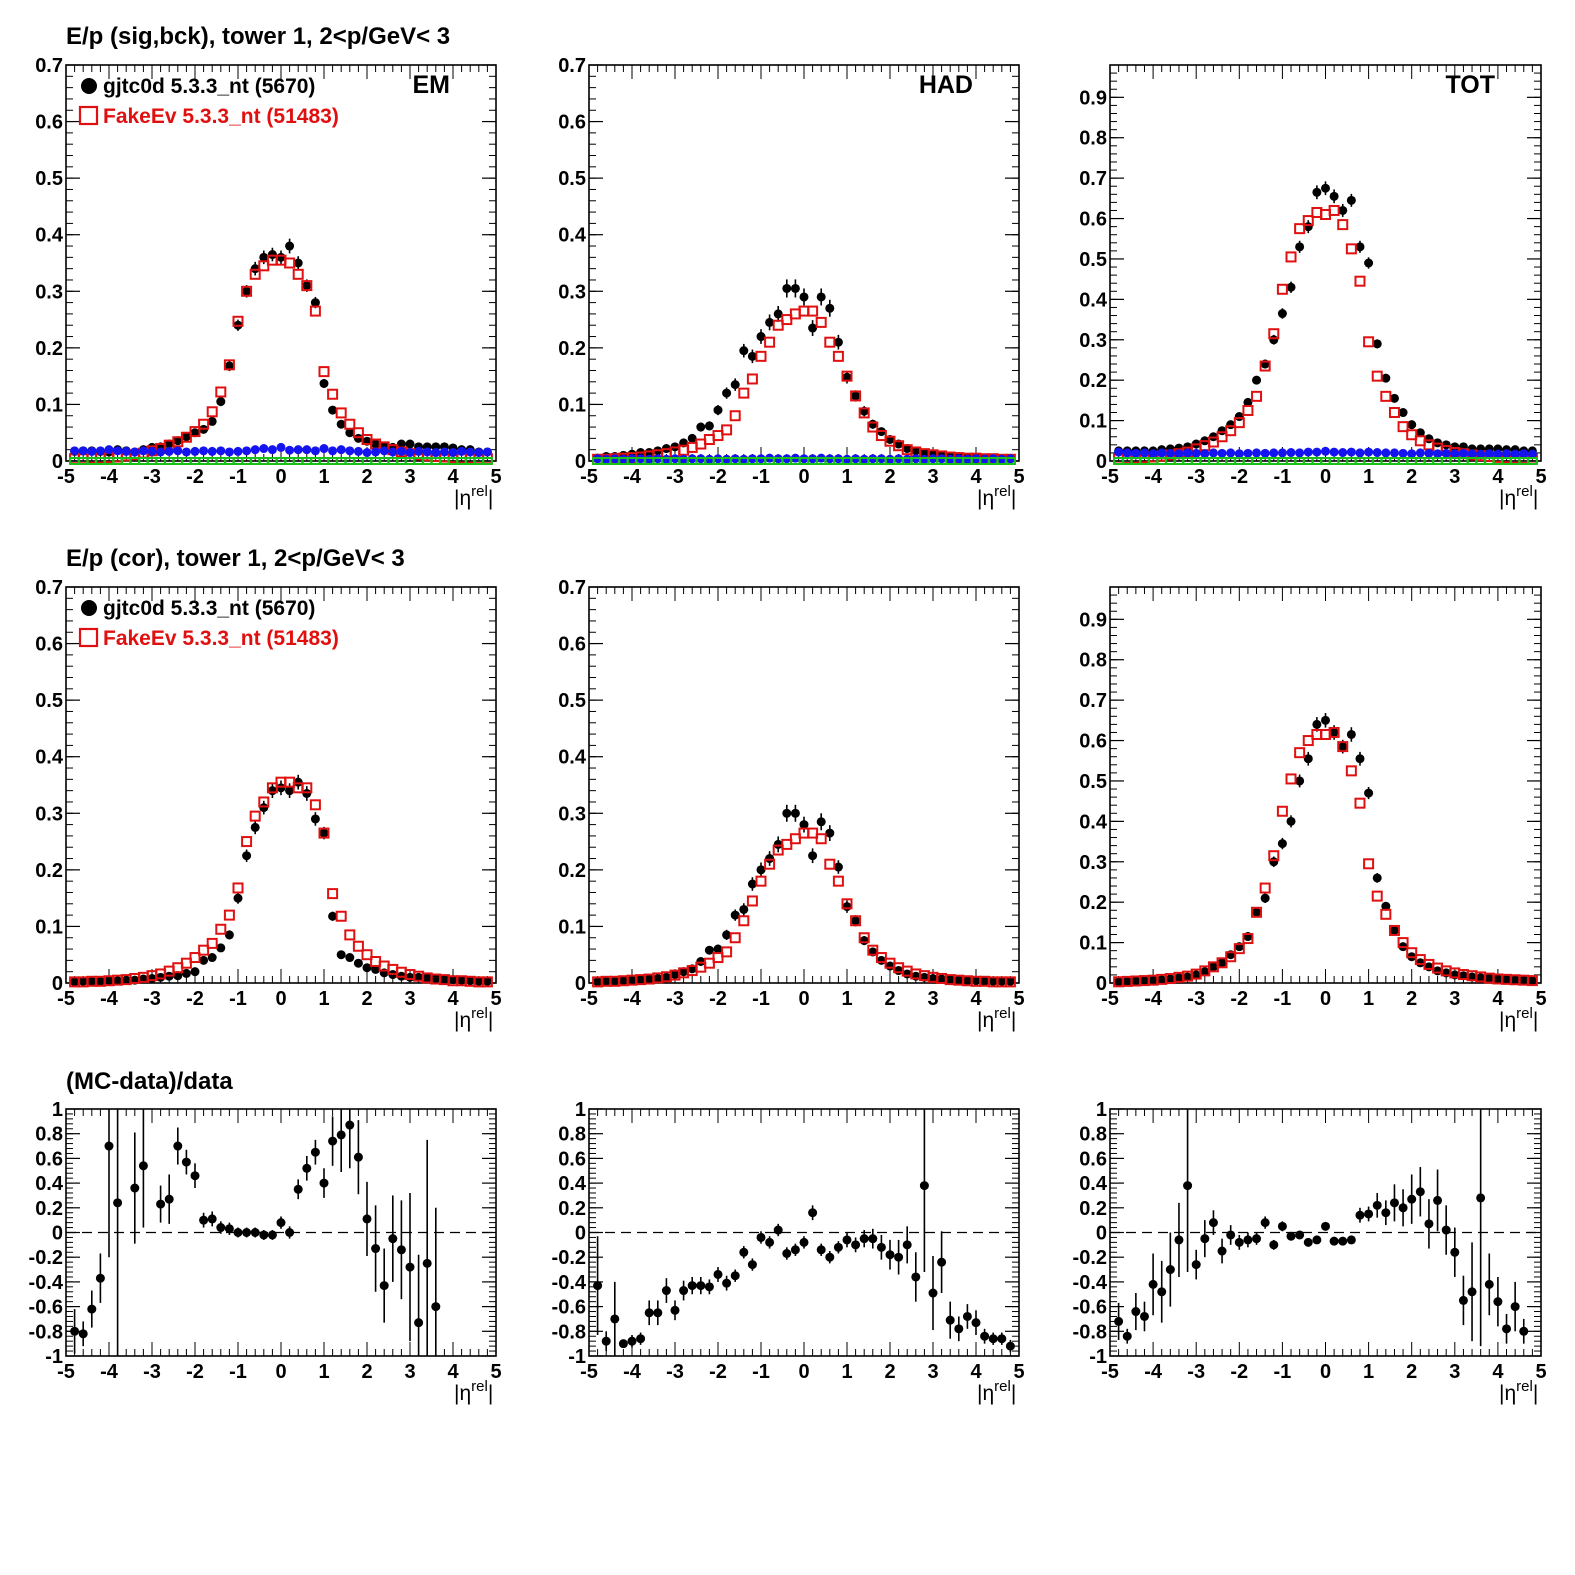 The height and width of the screenshot is (1575, 1575). What do you see at coordinates (932, 1372) in the screenshot?
I see `x-tick-label: 3` at bounding box center [932, 1372].